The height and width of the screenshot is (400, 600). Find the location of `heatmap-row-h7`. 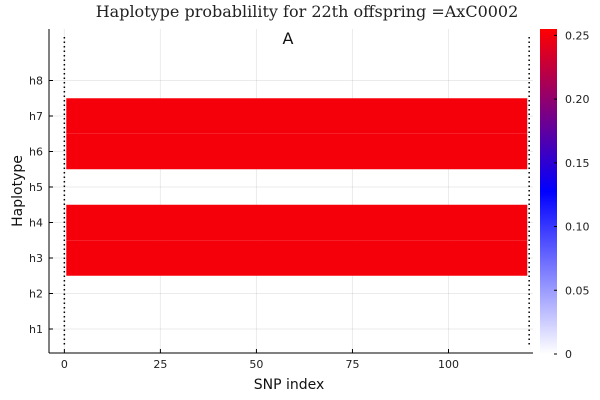

heatmap-row-h7 is located at coordinates (297, 116).